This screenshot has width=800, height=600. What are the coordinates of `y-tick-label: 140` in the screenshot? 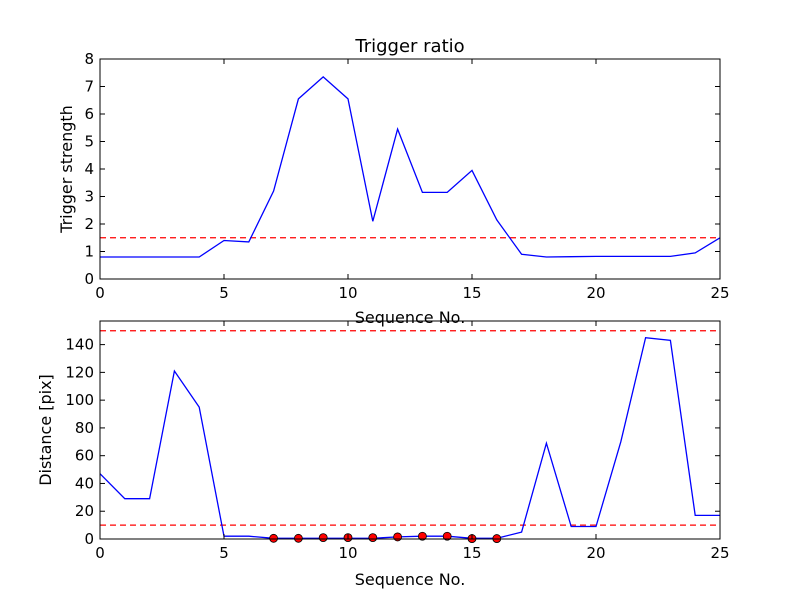 It's located at (79, 345).